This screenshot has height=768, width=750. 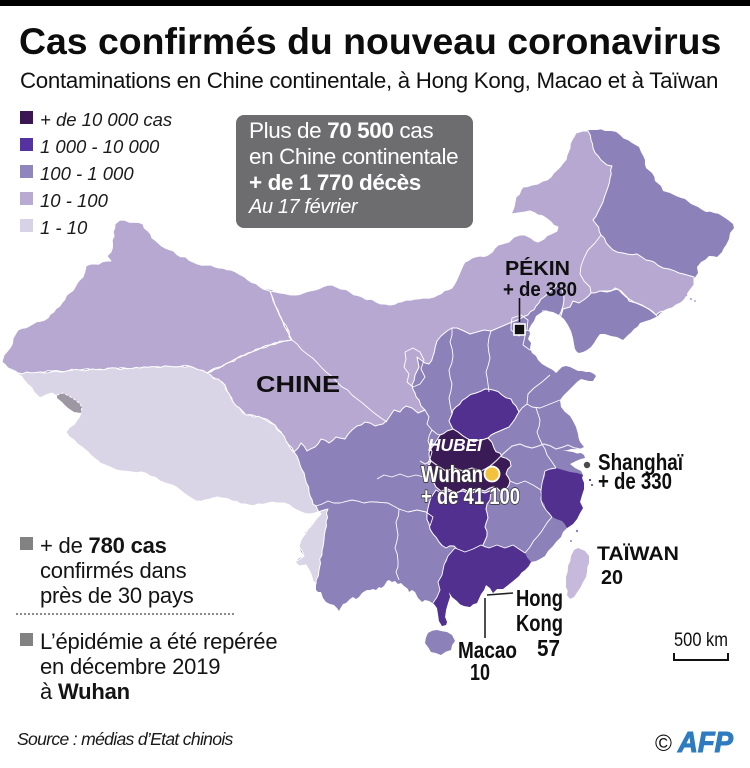 I want to click on svg-text: Hong, so click(x=539, y=598).